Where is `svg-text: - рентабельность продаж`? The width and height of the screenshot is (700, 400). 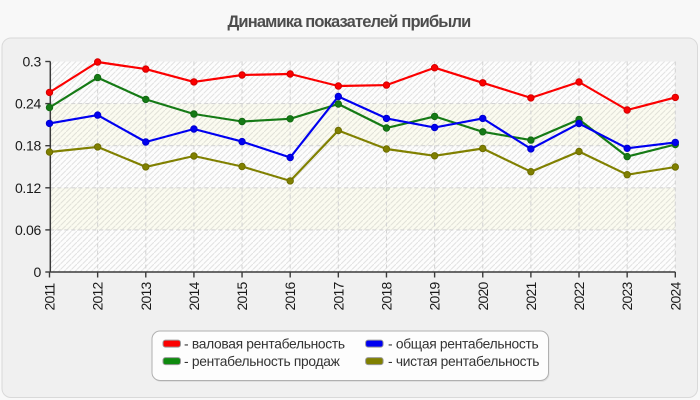 svg-text: - рентабельность продаж is located at coordinates (262, 361).